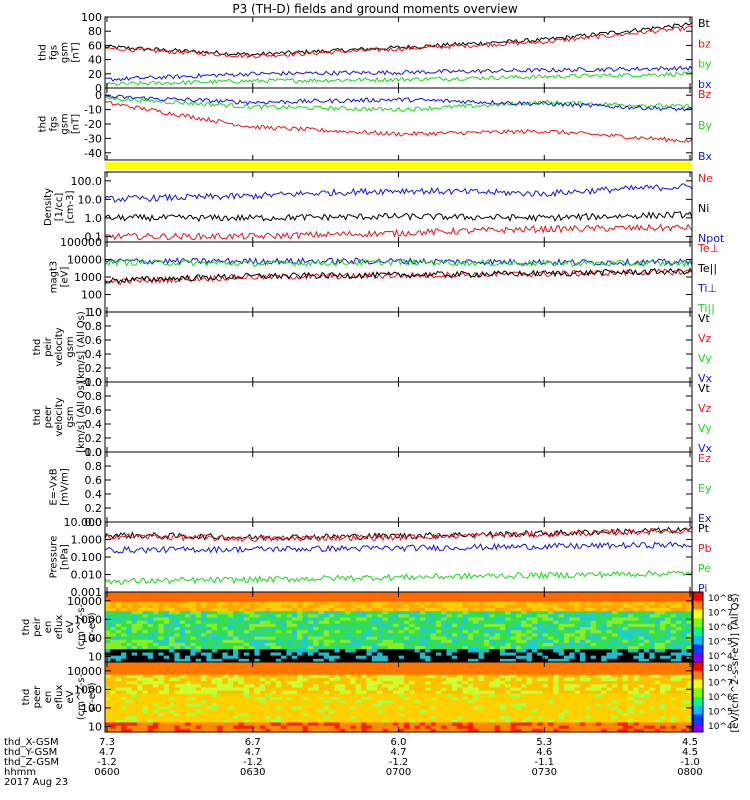 This screenshot has height=800, width=750. Describe the element at coordinates (81, 626) in the screenshot. I see `y-axis-label: (cm^2-s-` at that location.